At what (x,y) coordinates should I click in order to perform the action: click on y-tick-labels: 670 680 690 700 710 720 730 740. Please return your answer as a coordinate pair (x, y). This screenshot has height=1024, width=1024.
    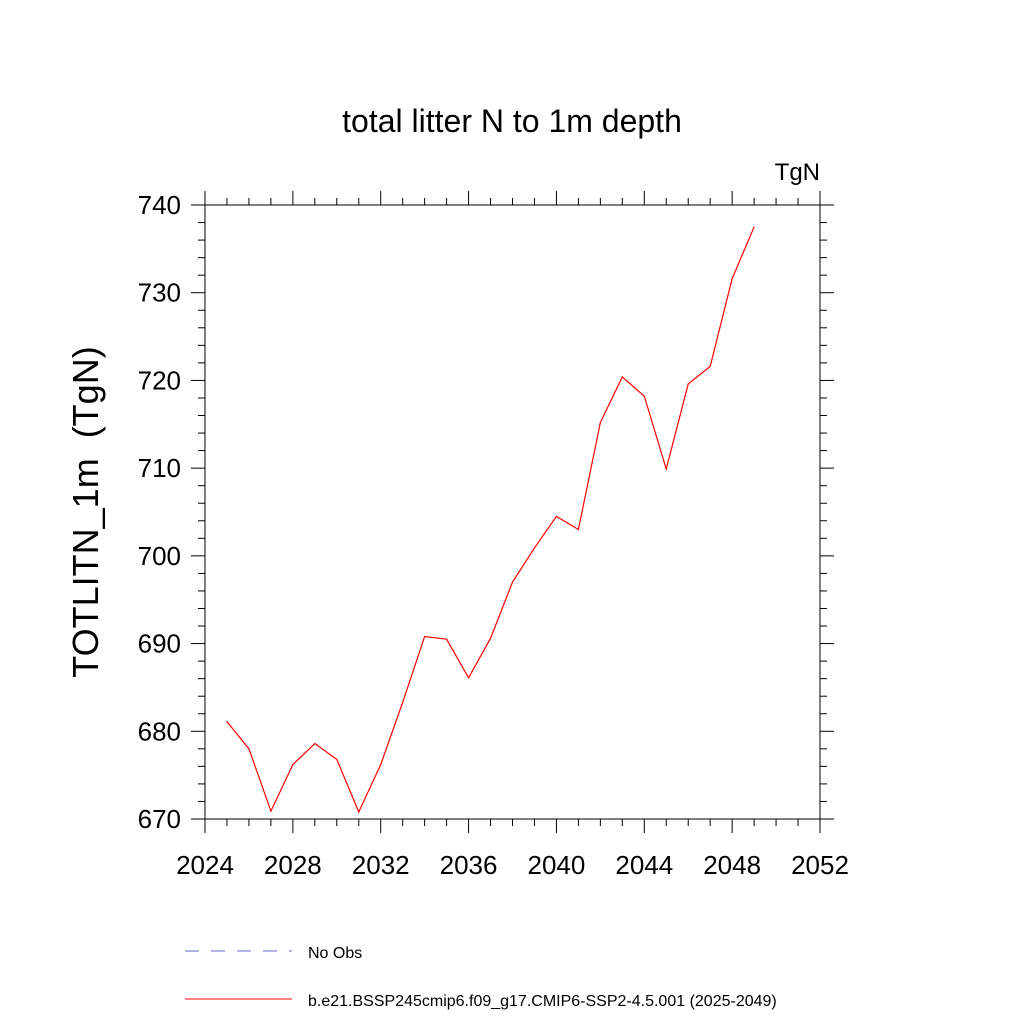
    Looking at the image, I should click on (159, 512).